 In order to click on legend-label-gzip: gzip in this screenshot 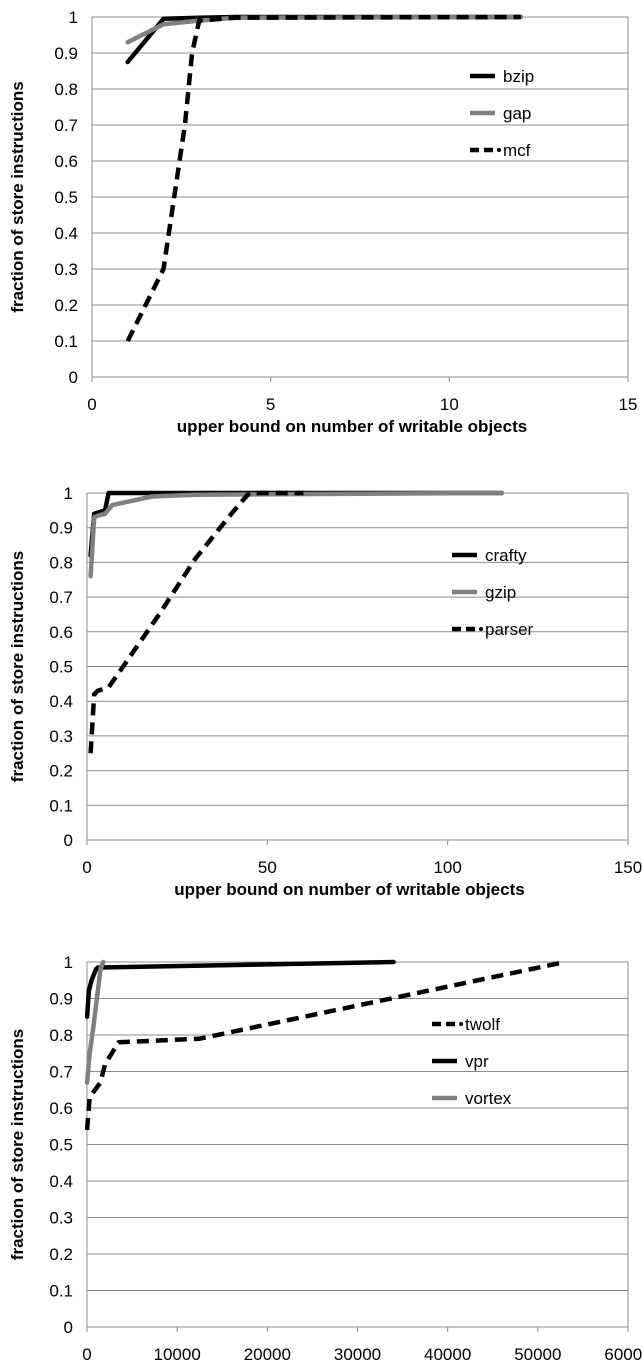, I will do `click(500, 592)`.